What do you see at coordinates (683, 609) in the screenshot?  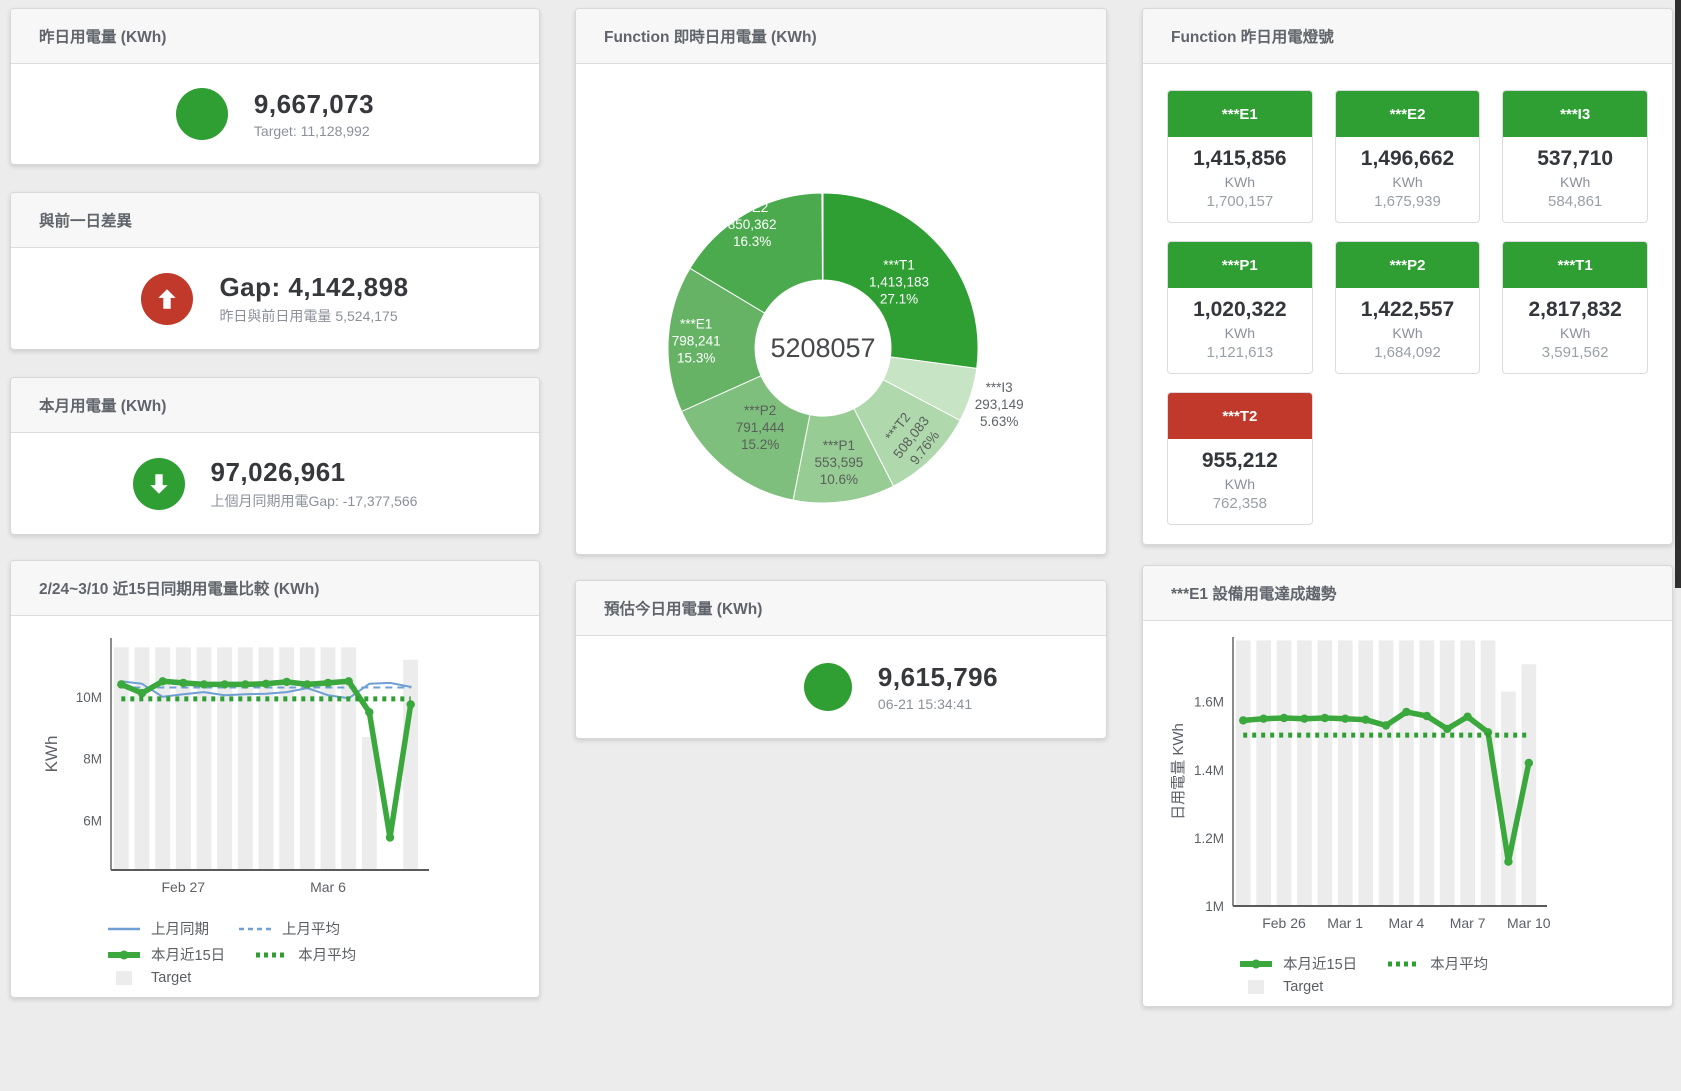 I see `panel-title: 預估今日用電量 (KWh)` at bounding box center [683, 609].